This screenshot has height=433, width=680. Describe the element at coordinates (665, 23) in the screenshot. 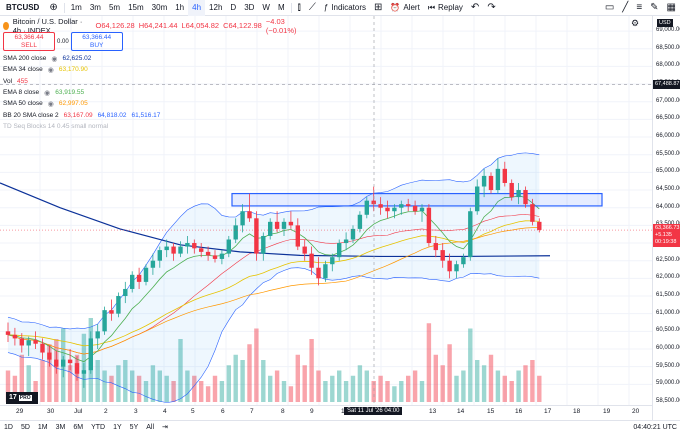

I see `currency-badge: USD` at that location.